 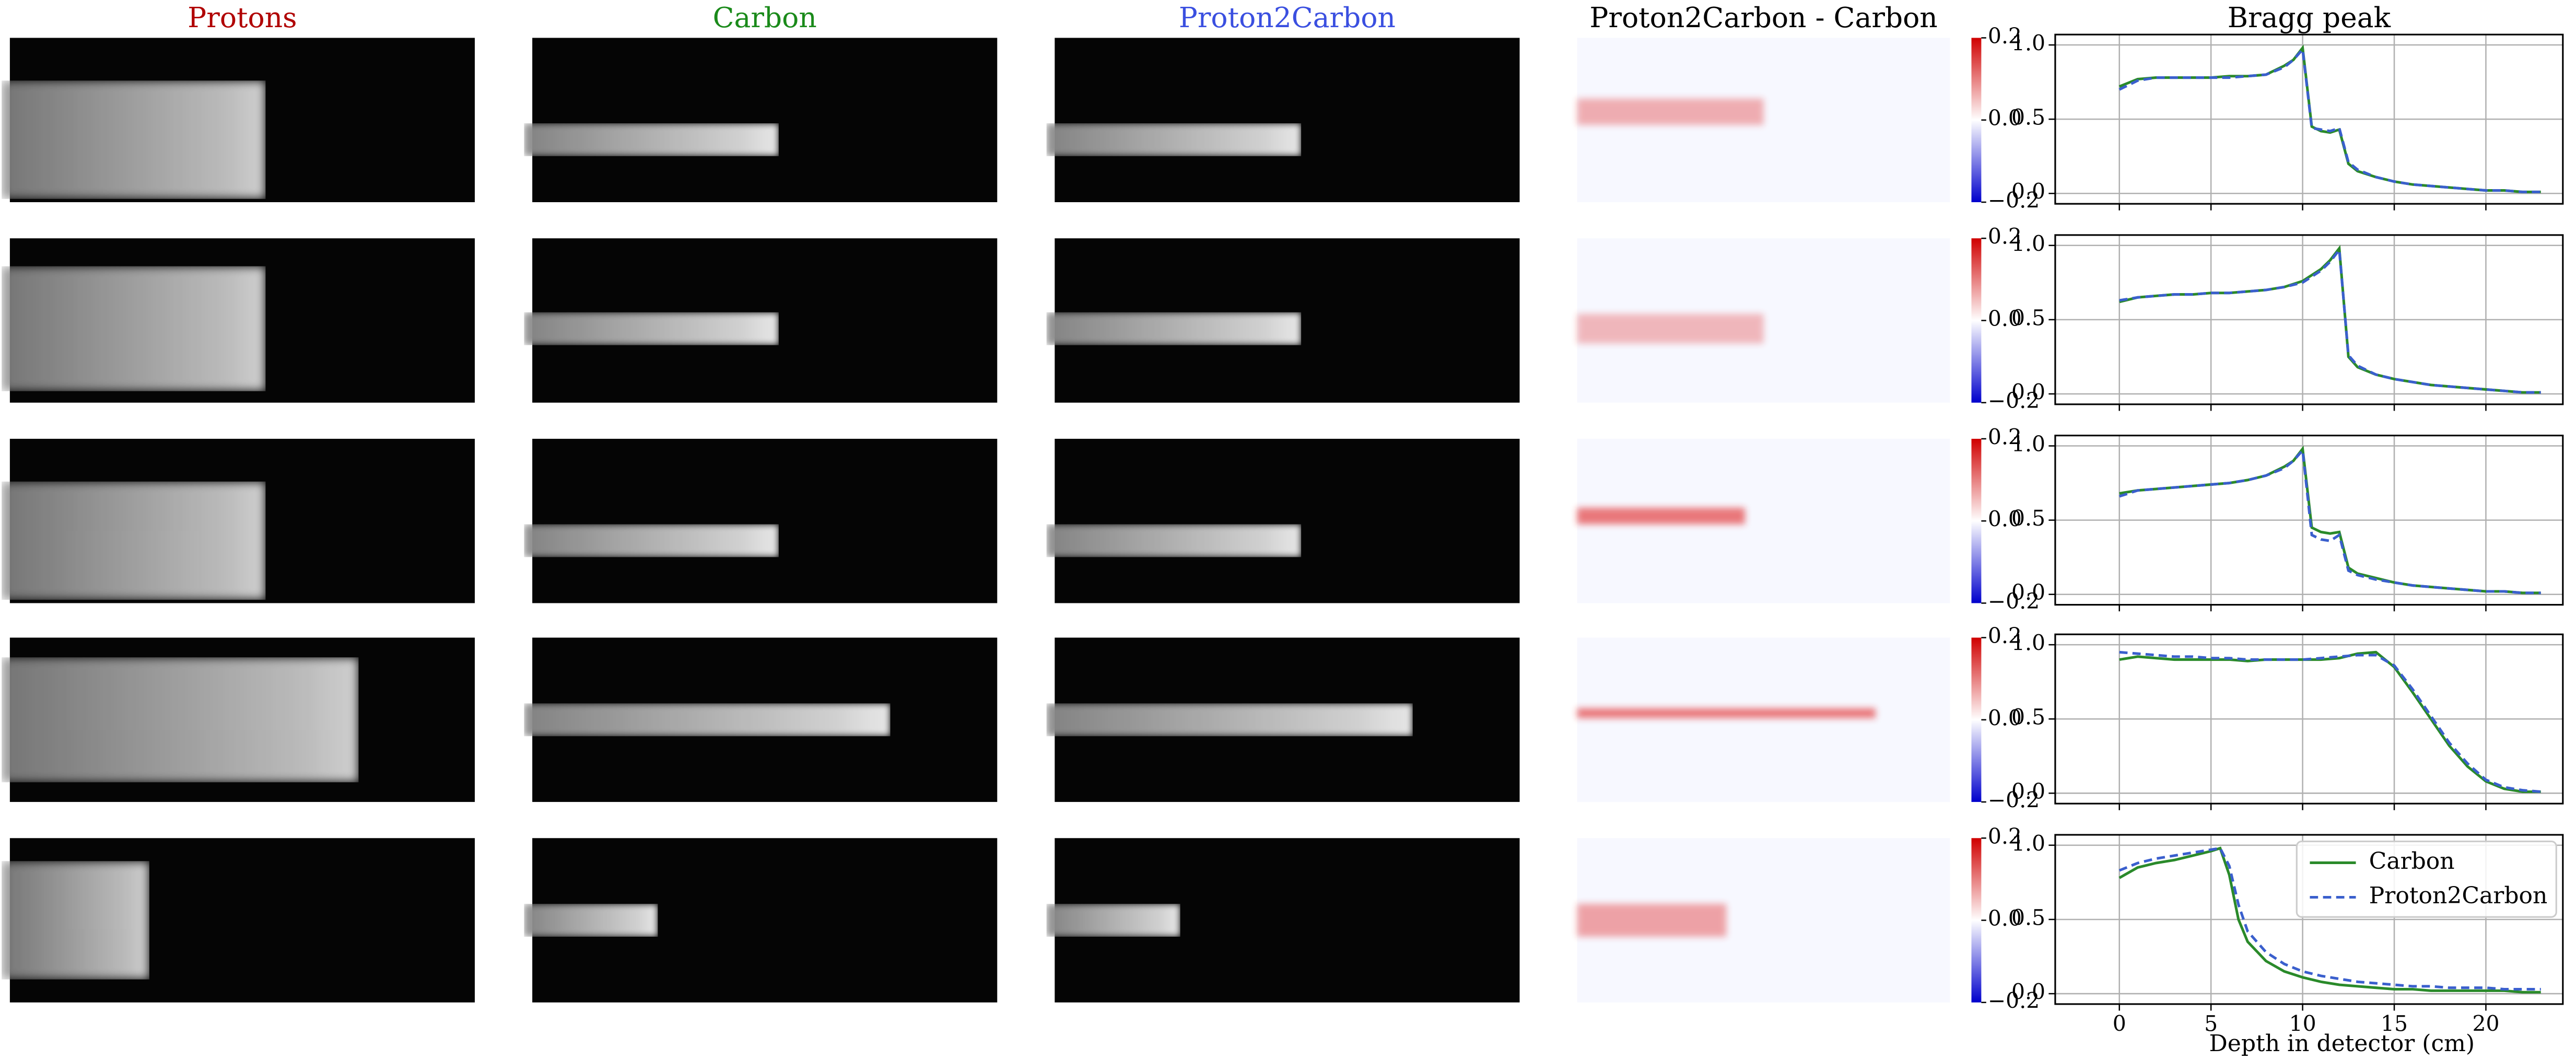 I want to click on column-title: Protons, so click(x=242, y=17).